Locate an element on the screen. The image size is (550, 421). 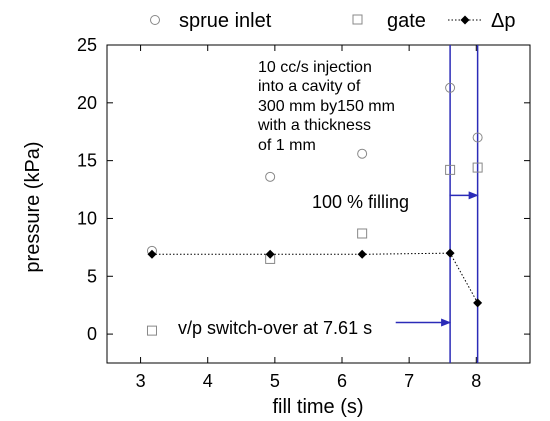
y-tick-label: 15 is located at coordinates (87, 161).